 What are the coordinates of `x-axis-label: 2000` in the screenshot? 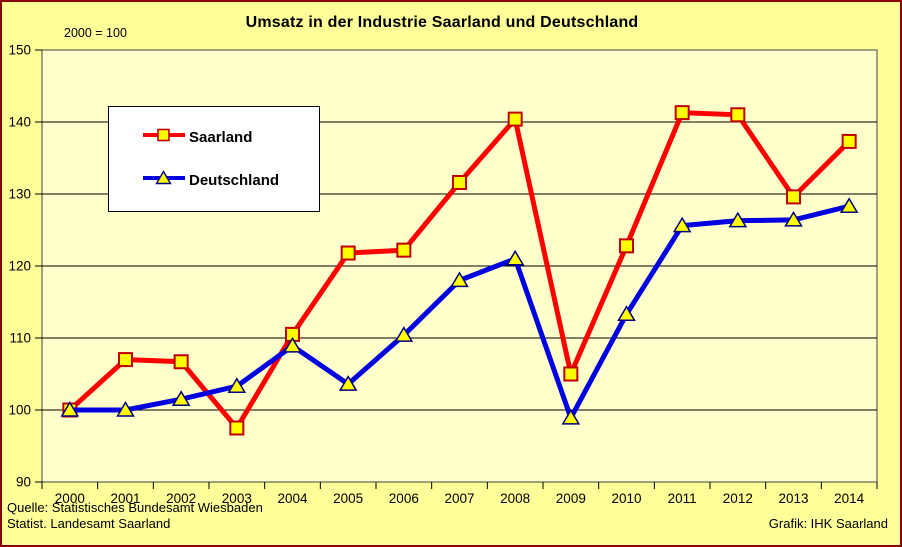 It's located at (70, 498).